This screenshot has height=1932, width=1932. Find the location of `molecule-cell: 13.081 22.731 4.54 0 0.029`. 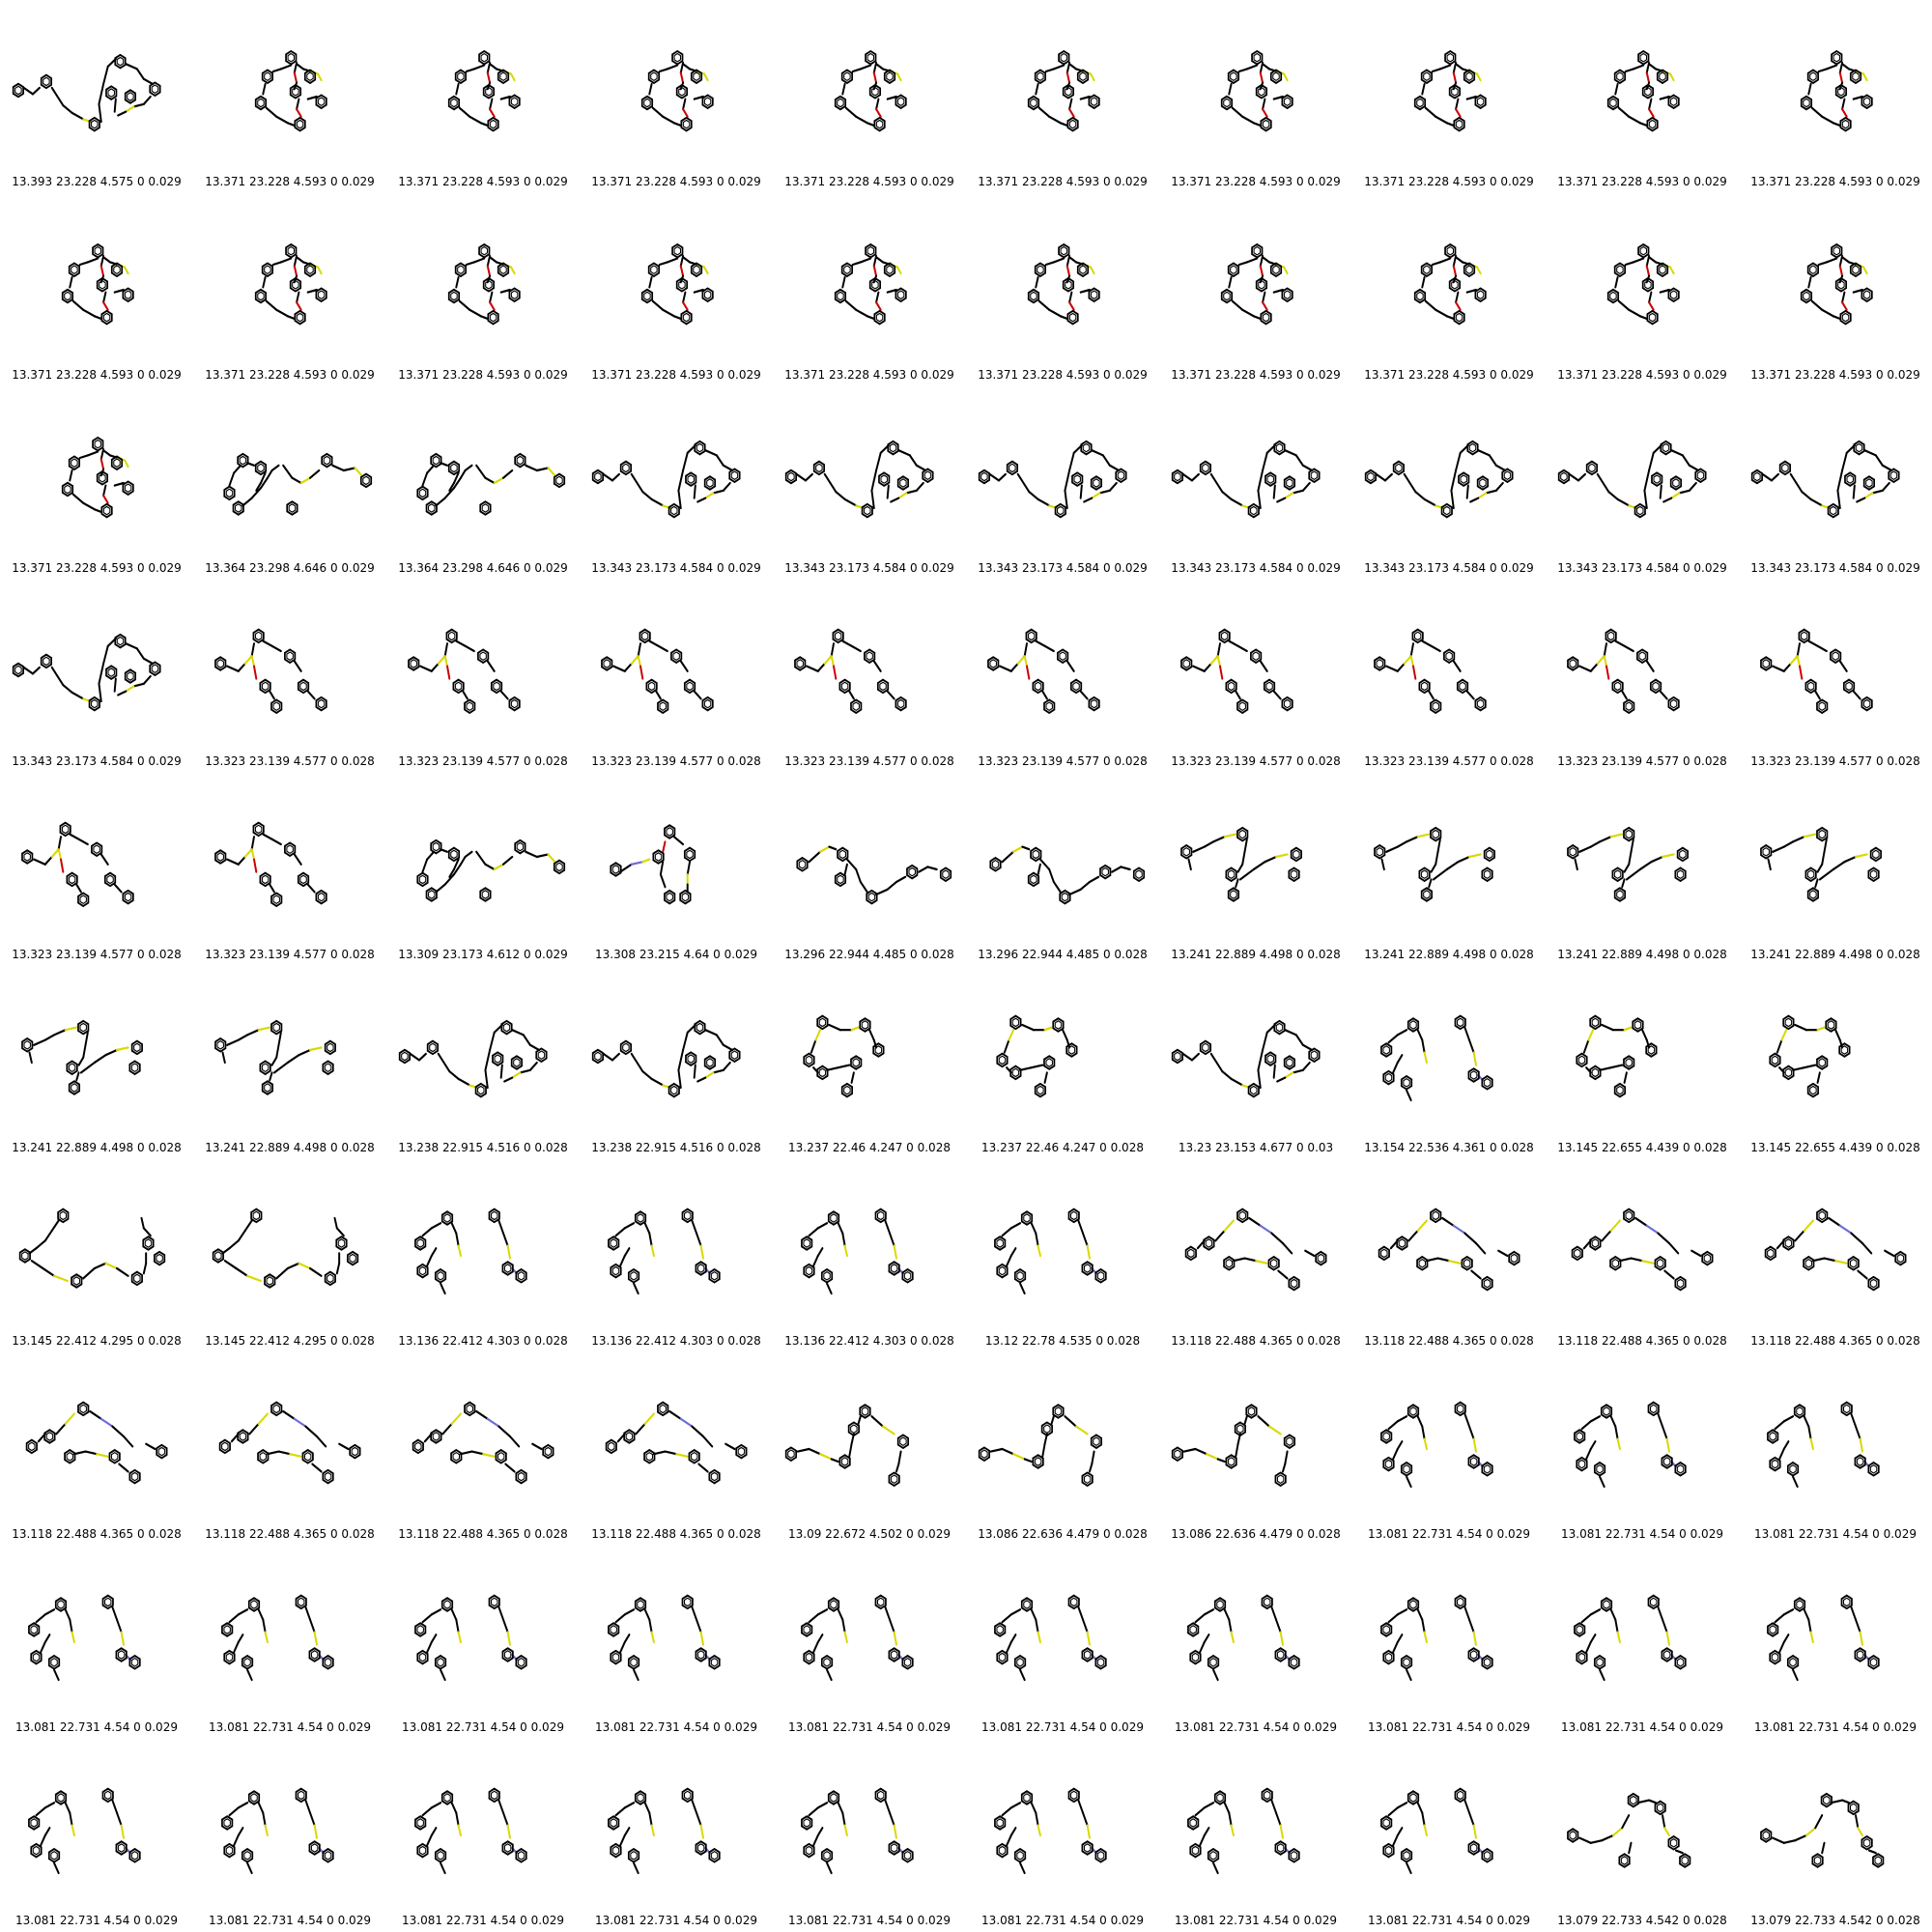

molecule-cell: 13.081 22.731 4.54 0 0.029 is located at coordinates (1835, 1449).